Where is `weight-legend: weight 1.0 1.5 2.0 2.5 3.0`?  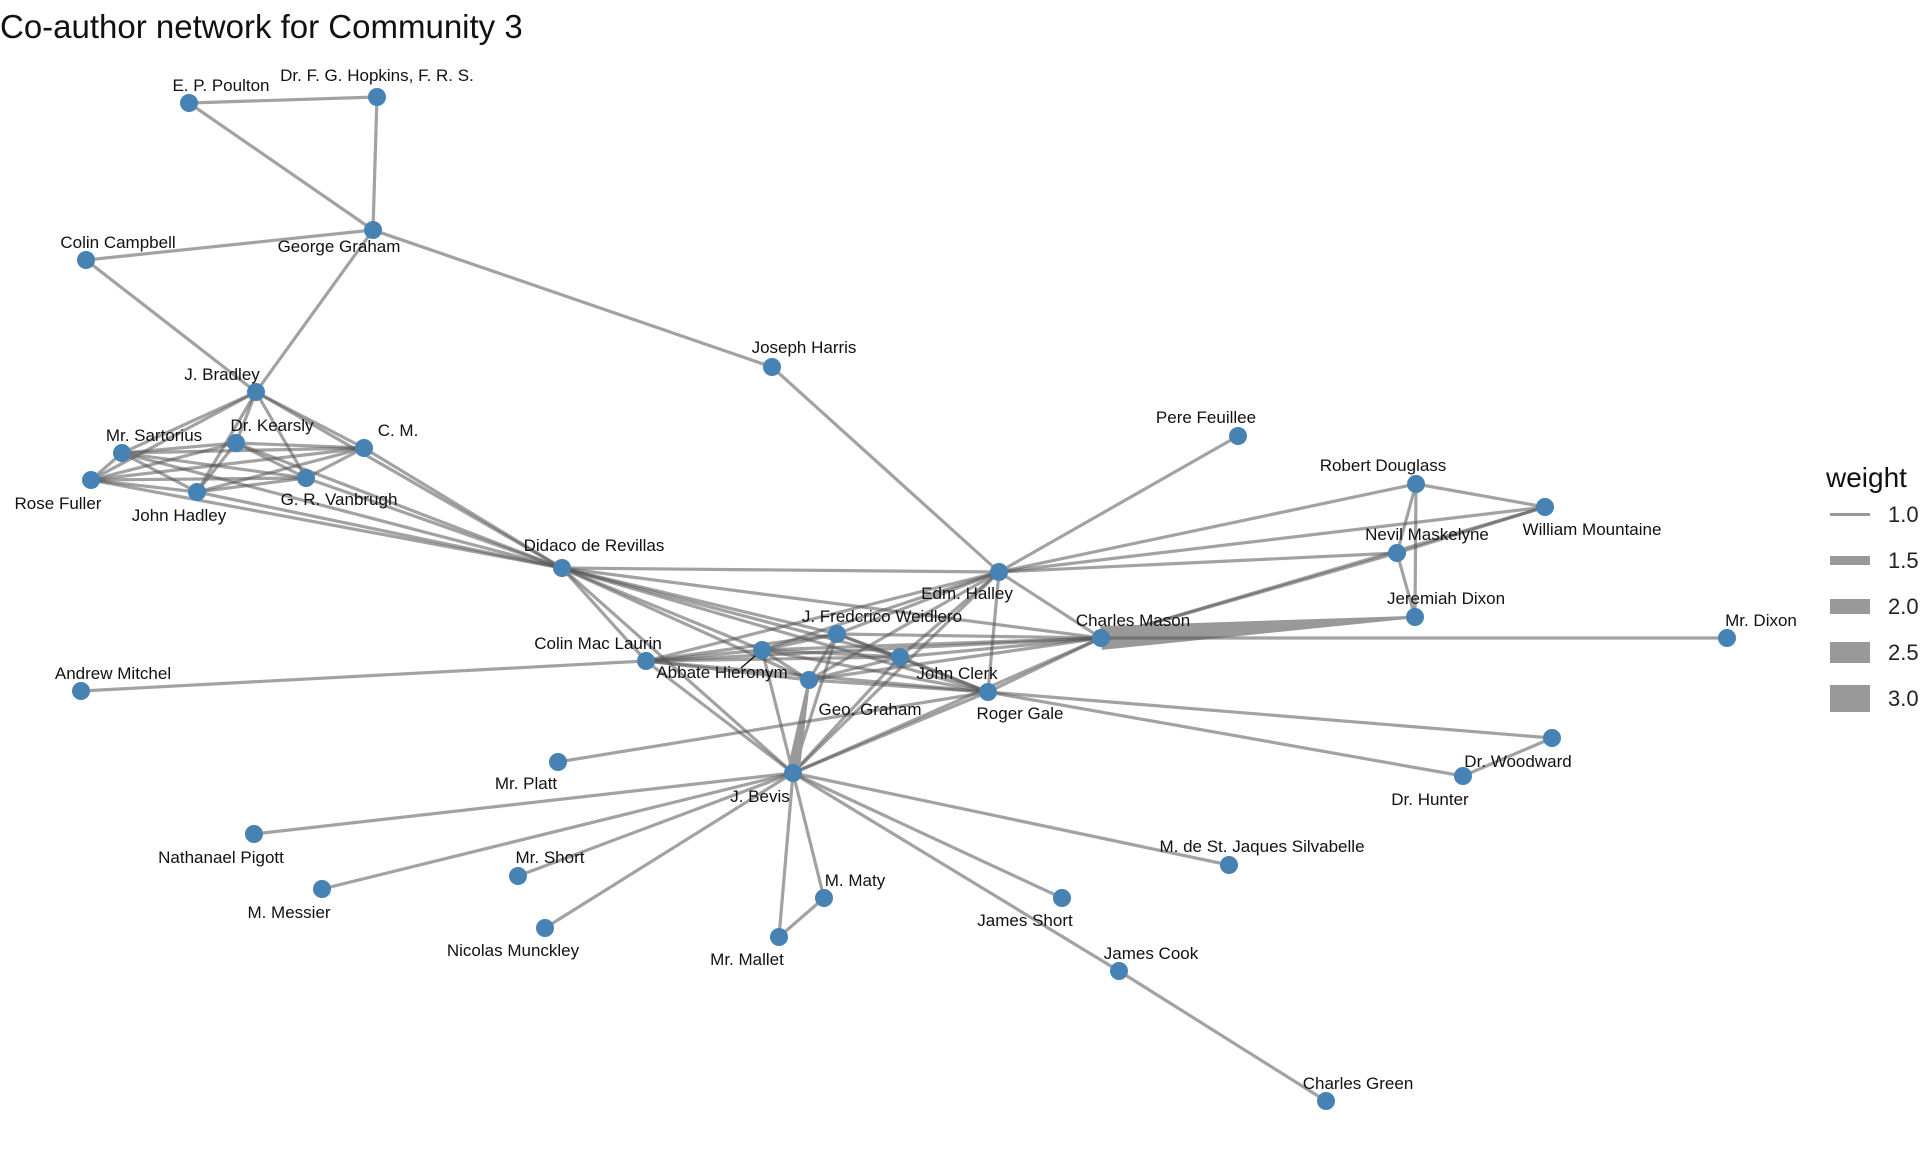
weight-legend: weight 1.0 1.5 2.0 2.5 3.0 is located at coordinates (1872, 593).